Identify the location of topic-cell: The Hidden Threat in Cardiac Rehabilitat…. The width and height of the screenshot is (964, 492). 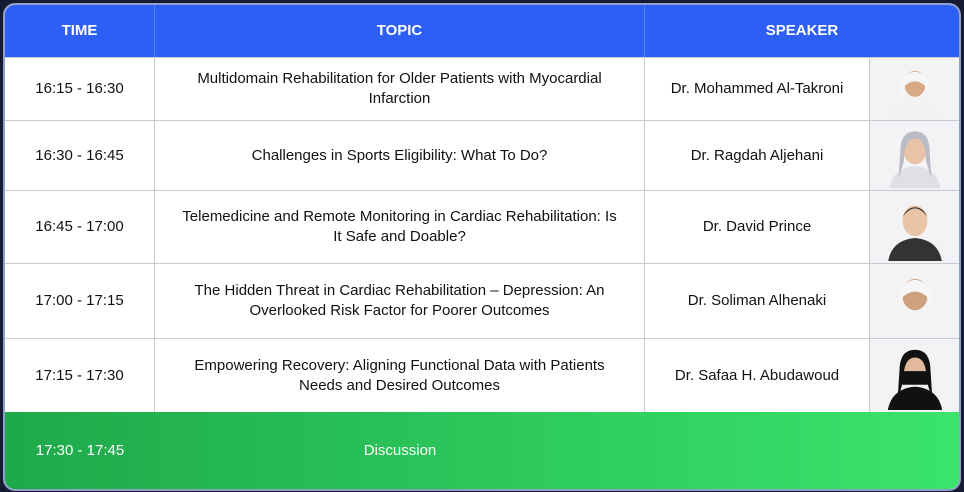
(400, 301).